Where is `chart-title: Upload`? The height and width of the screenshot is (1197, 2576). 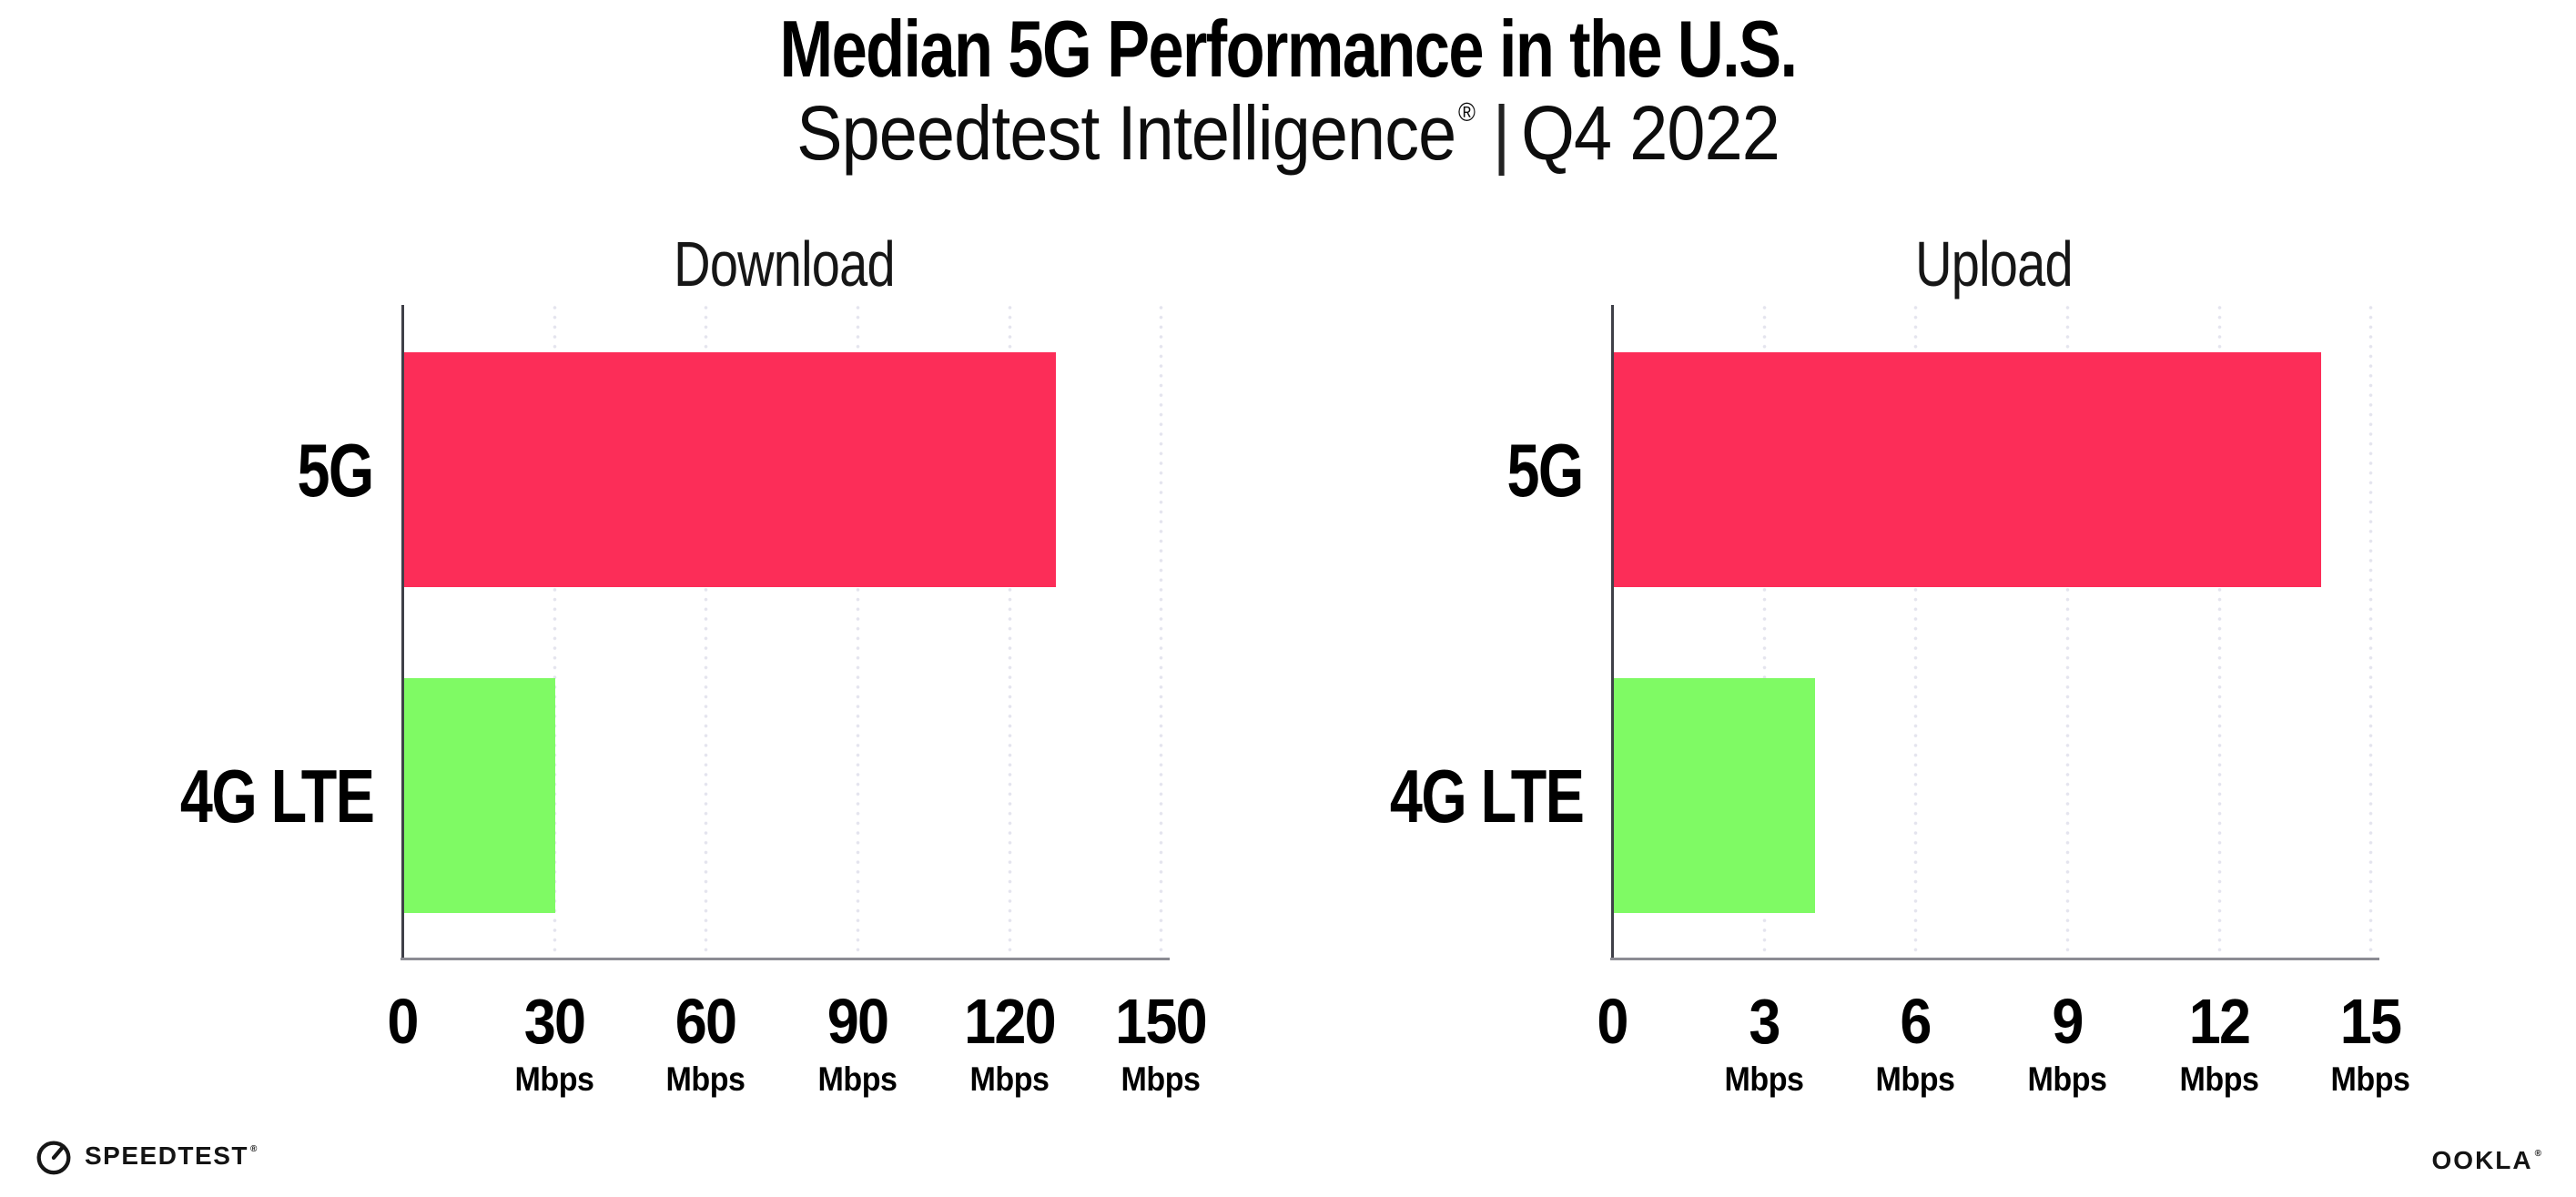
chart-title: Upload is located at coordinates (1994, 263).